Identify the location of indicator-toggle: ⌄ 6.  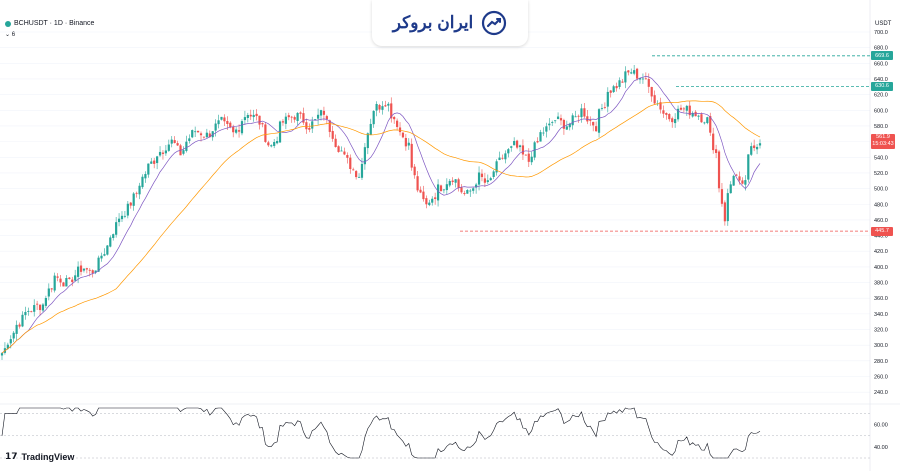
(10, 34).